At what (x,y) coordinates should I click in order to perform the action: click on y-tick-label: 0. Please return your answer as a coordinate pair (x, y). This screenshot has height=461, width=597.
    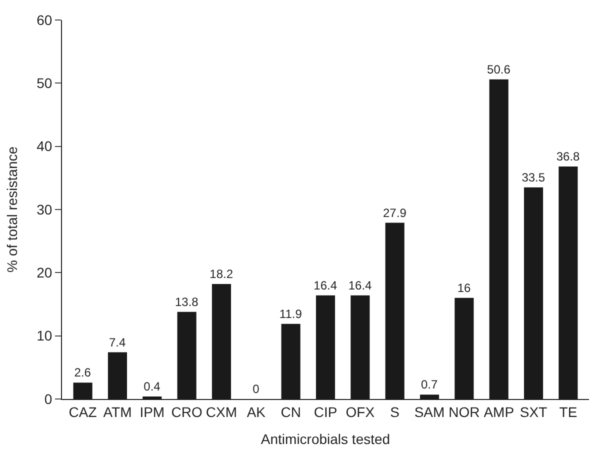
    Looking at the image, I should click on (48, 398).